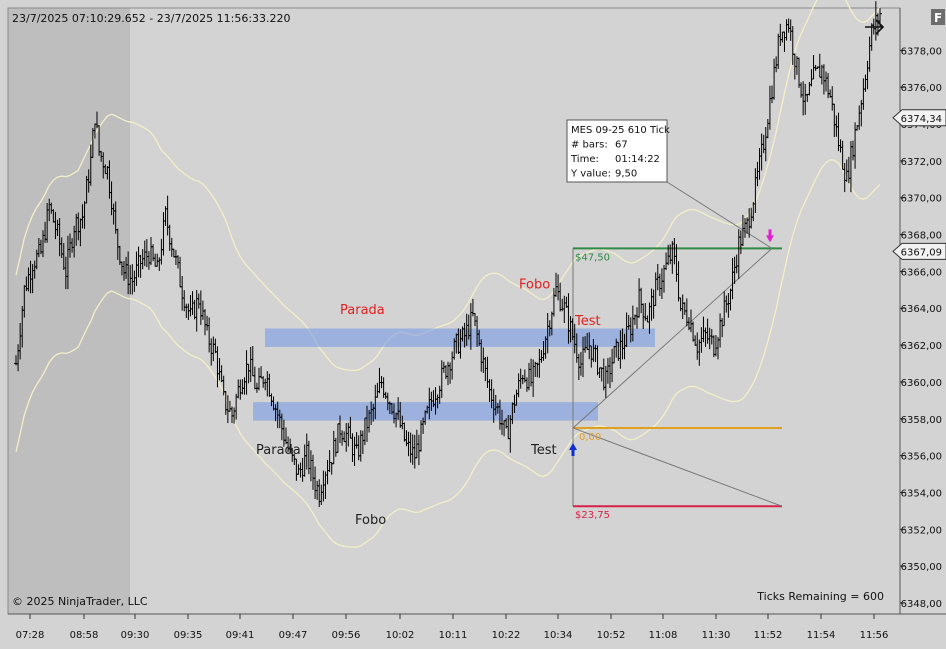 Image resolution: width=946 pixels, height=649 pixels. Describe the element at coordinates (621, 145) in the screenshot. I see `tooltip-value: 67` at that location.